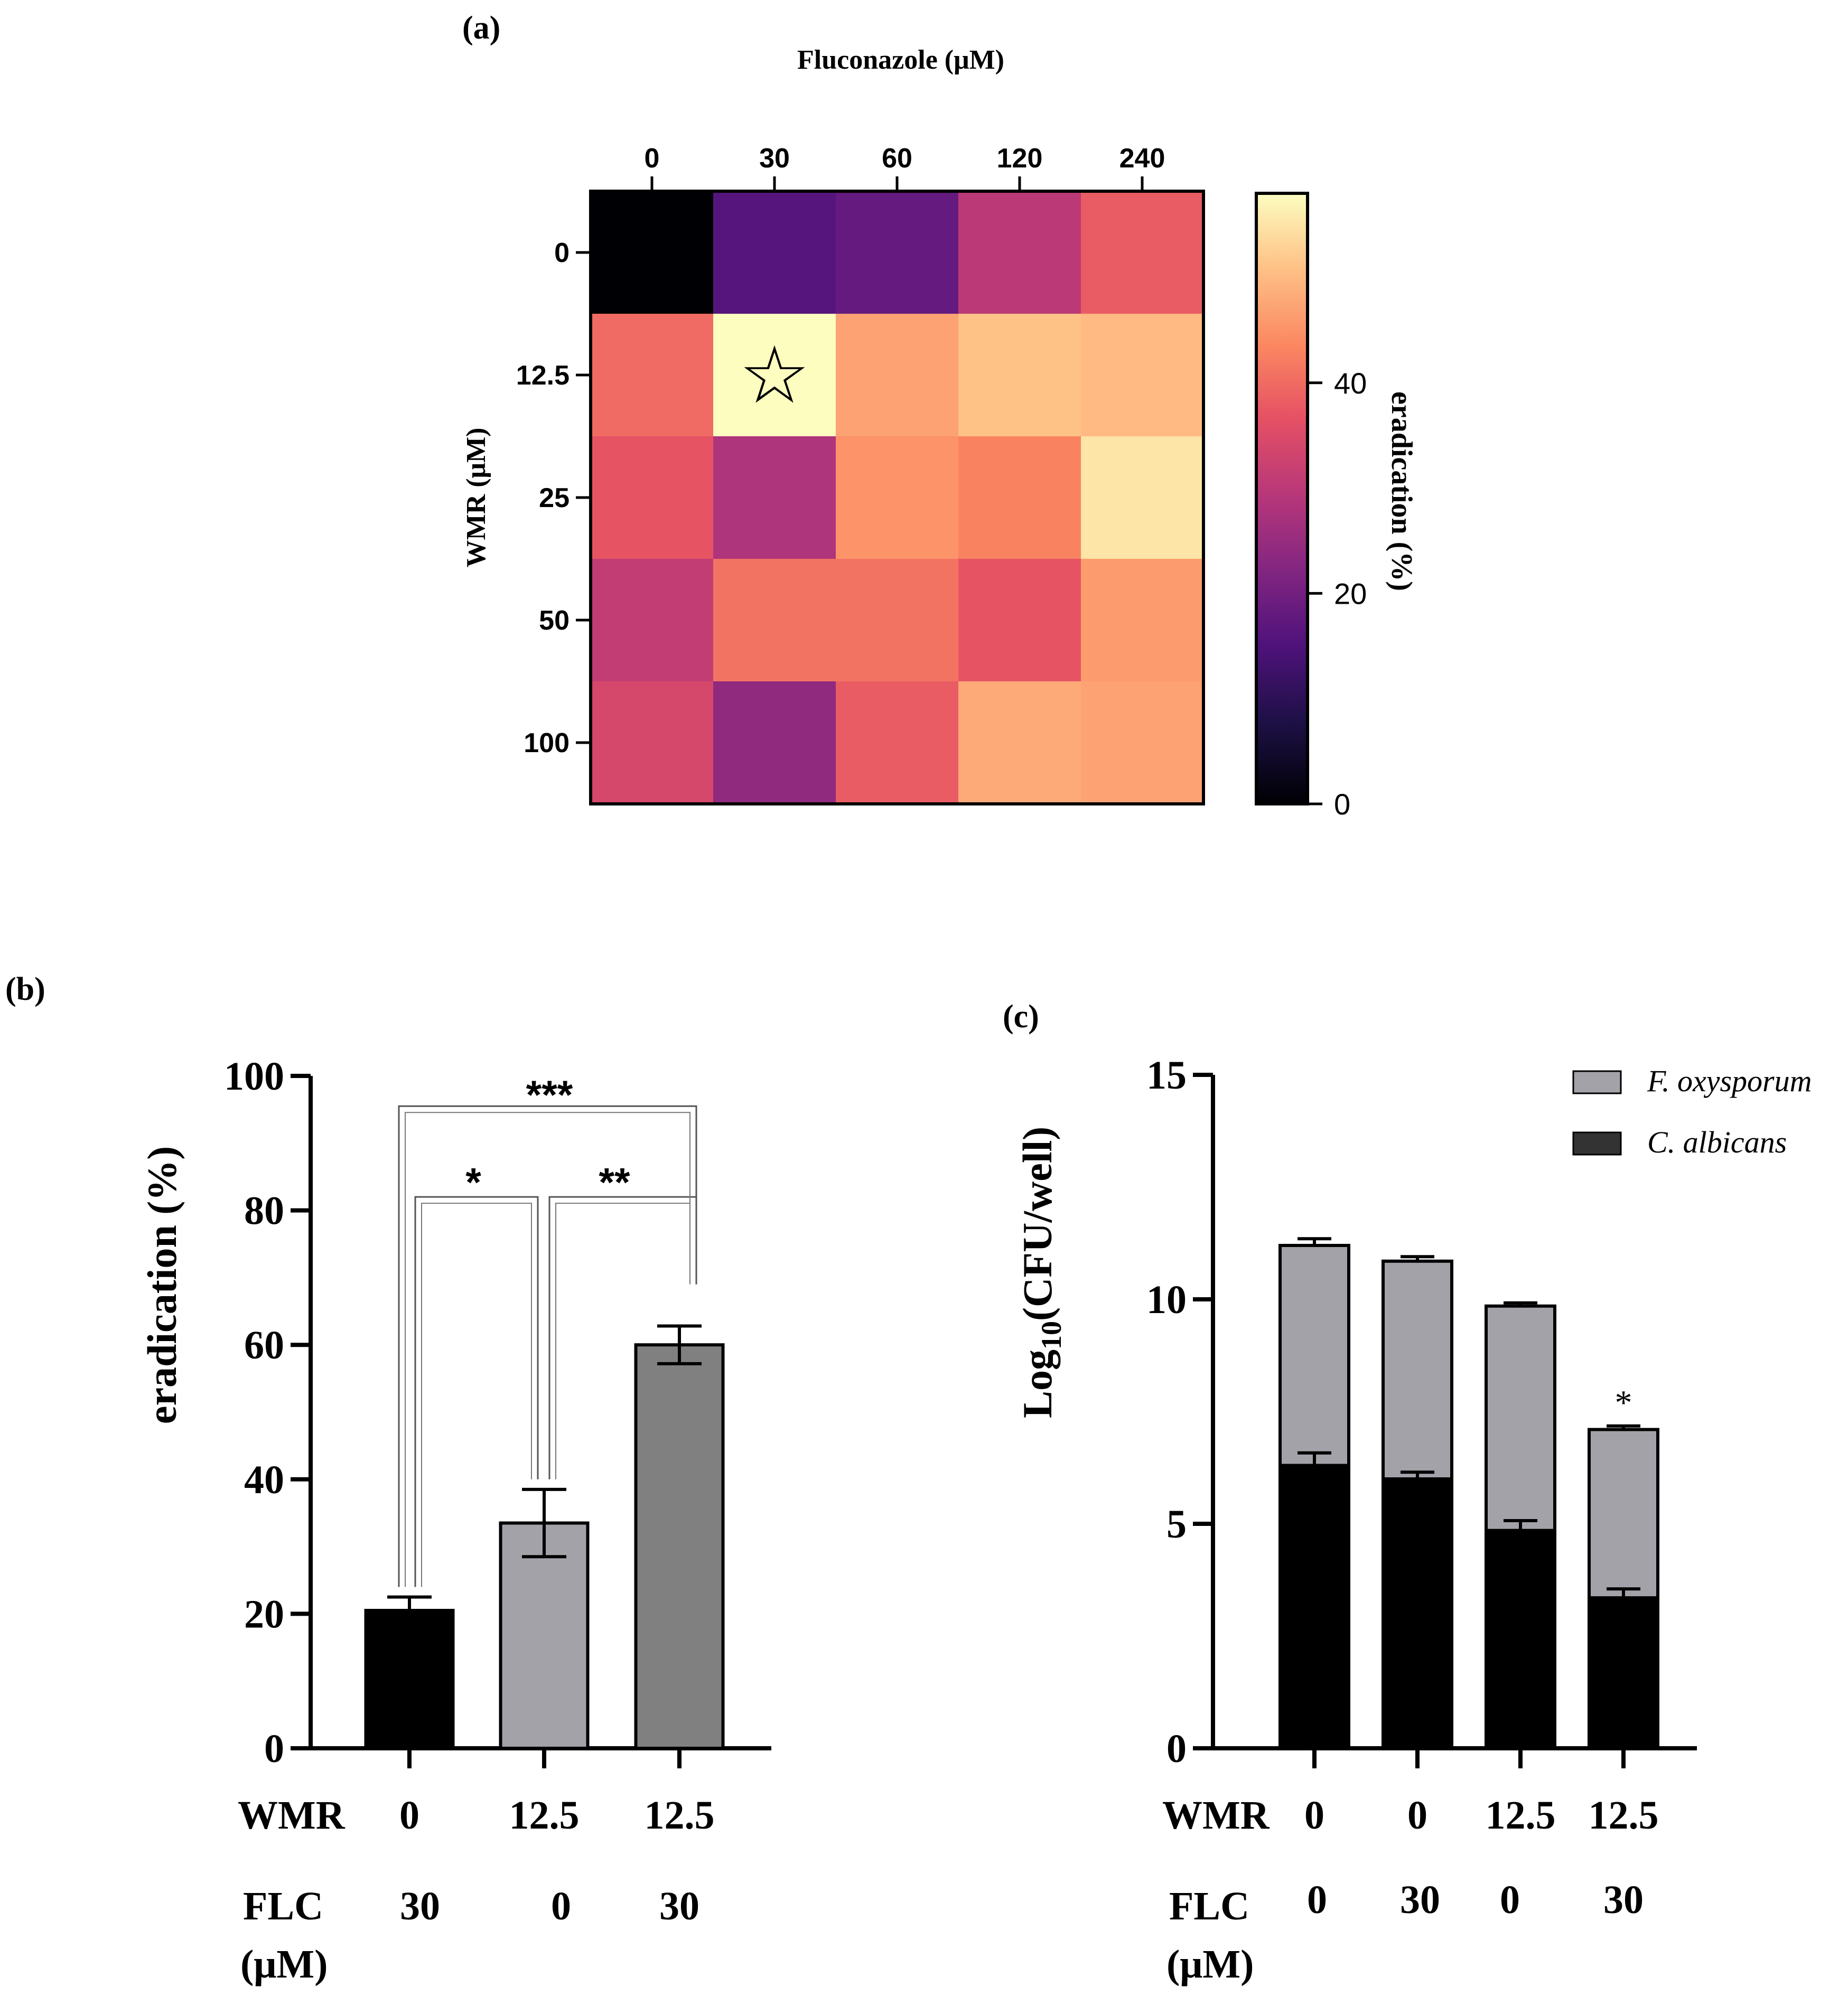 This screenshot has width=1848, height=1996. Describe the element at coordinates (1282, 498) in the screenshot. I see `colorbar` at that location.